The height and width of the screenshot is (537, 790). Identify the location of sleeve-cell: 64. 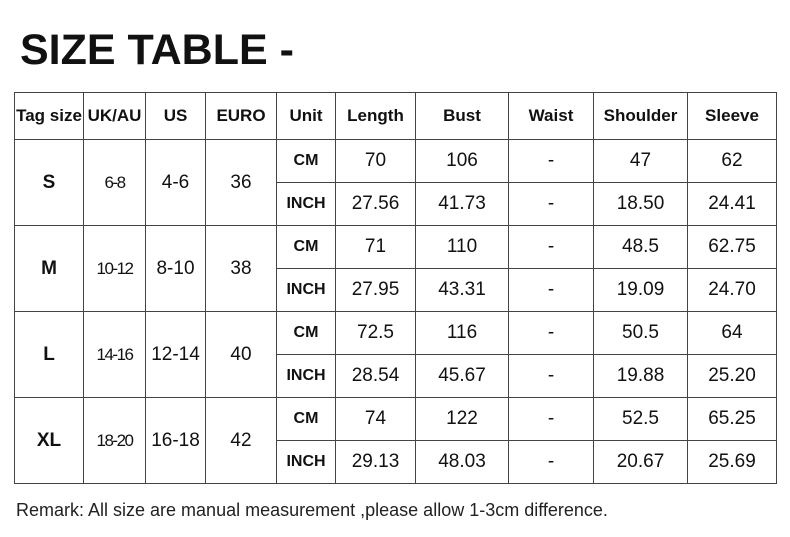
(732, 333).